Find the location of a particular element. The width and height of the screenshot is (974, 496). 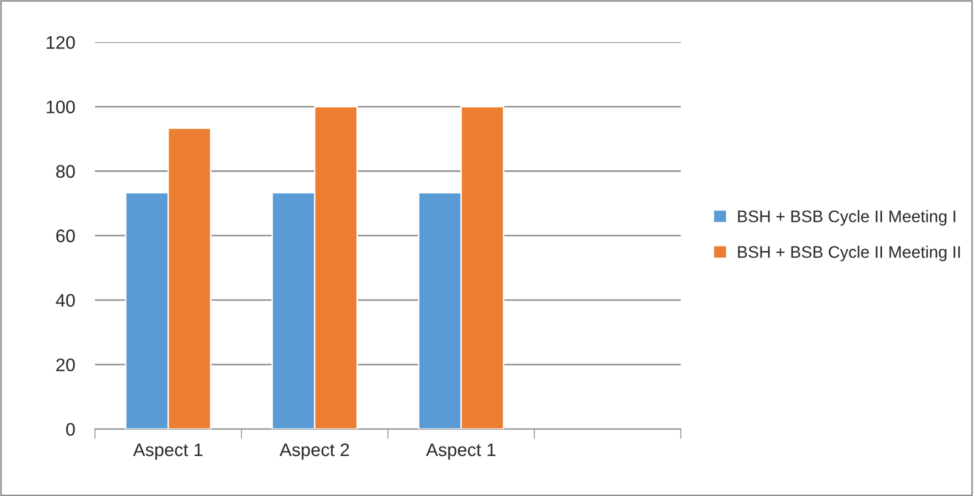

y-tick-label: 40 is located at coordinates (65, 300).